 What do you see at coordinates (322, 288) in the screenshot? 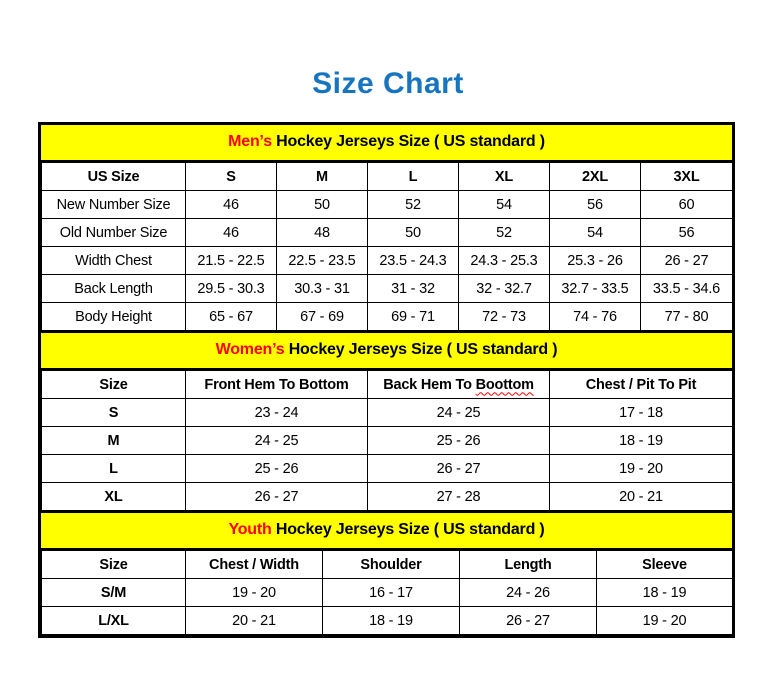
I see `size-value-cell: 30.3 - 31` at bounding box center [322, 288].